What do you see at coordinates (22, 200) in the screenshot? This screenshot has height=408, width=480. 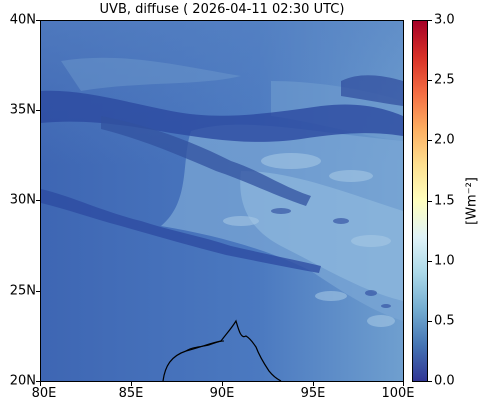 I see `lat-tick-30n: 30N` at bounding box center [22, 200].